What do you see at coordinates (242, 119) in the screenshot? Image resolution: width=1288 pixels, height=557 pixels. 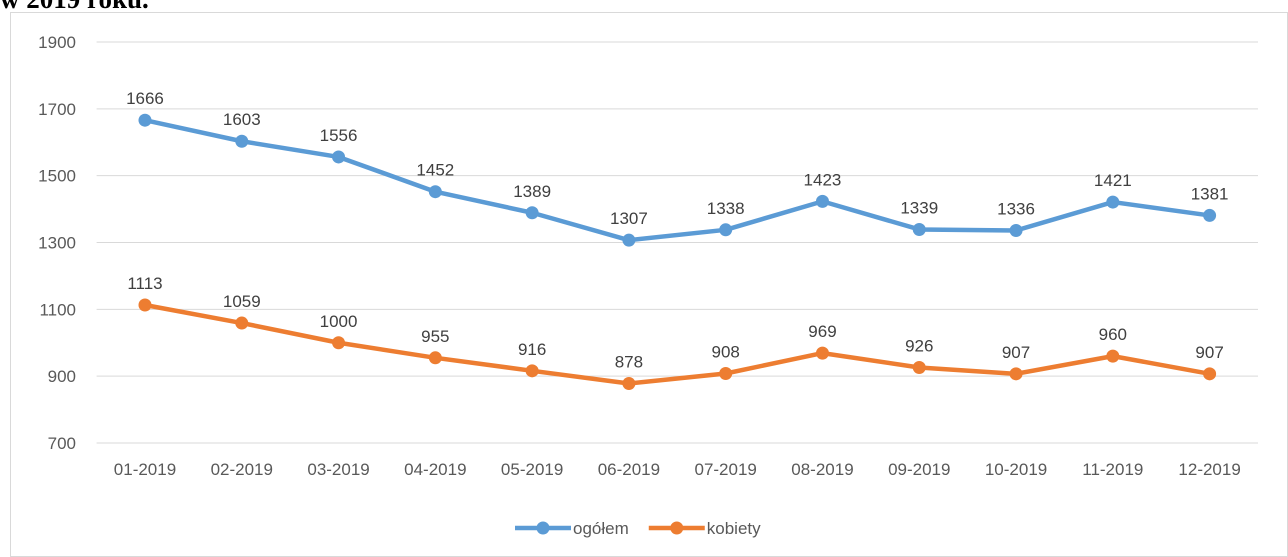 I see `data-label: 1603` at bounding box center [242, 119].